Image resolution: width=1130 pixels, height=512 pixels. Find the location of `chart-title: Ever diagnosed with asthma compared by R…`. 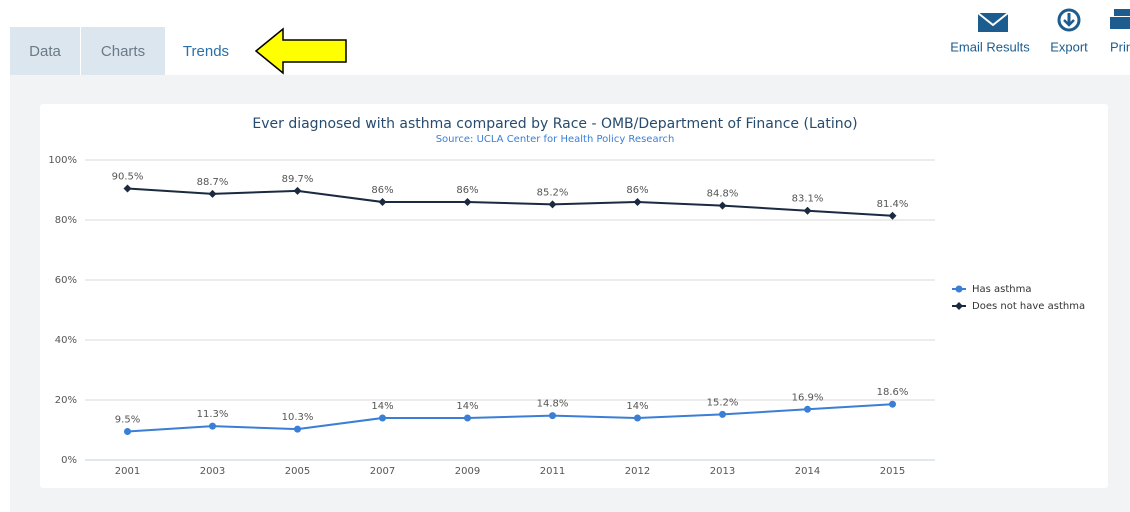

chart-title: Ever diagnosed with asthma compared by R… is located at coordinates (554, 124).